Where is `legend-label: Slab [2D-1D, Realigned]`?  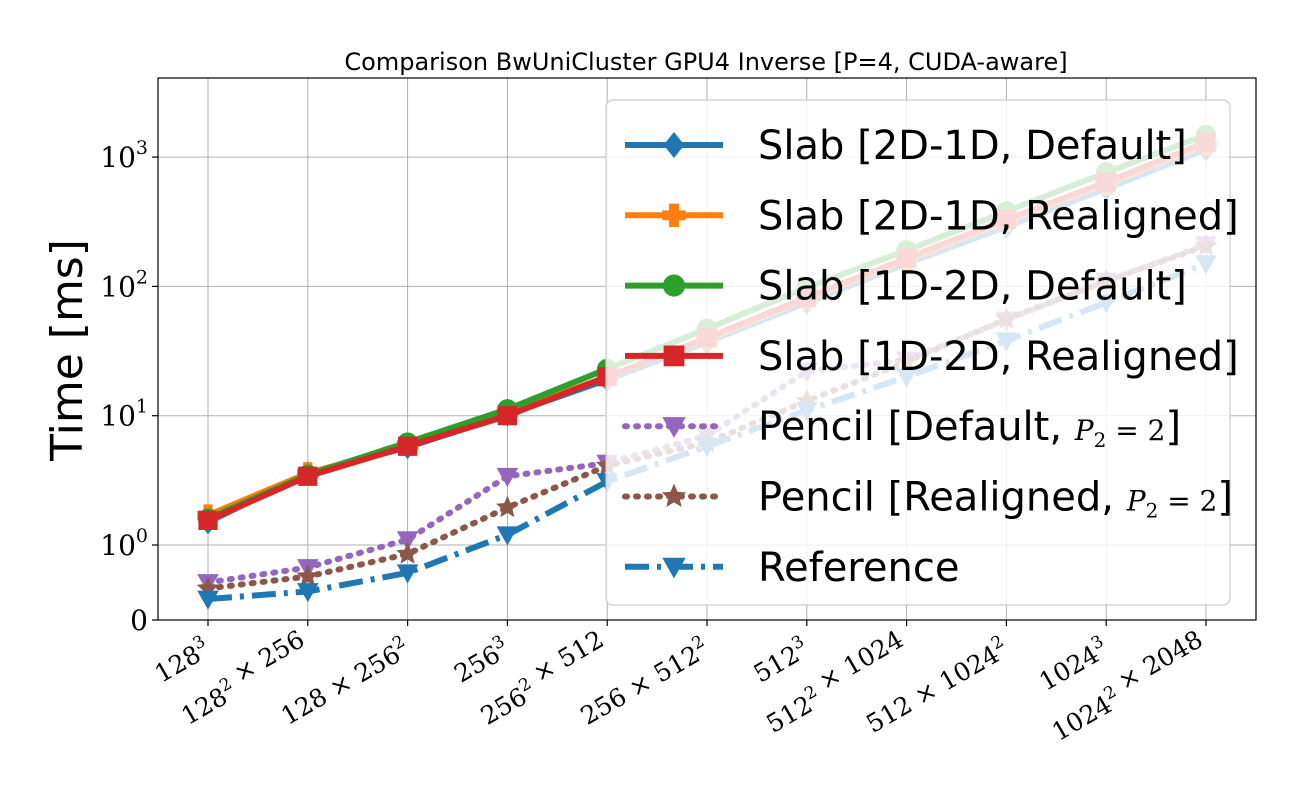 legend-label: Slab [2D-1D, Realigned] is located at coordinates (998, 216).